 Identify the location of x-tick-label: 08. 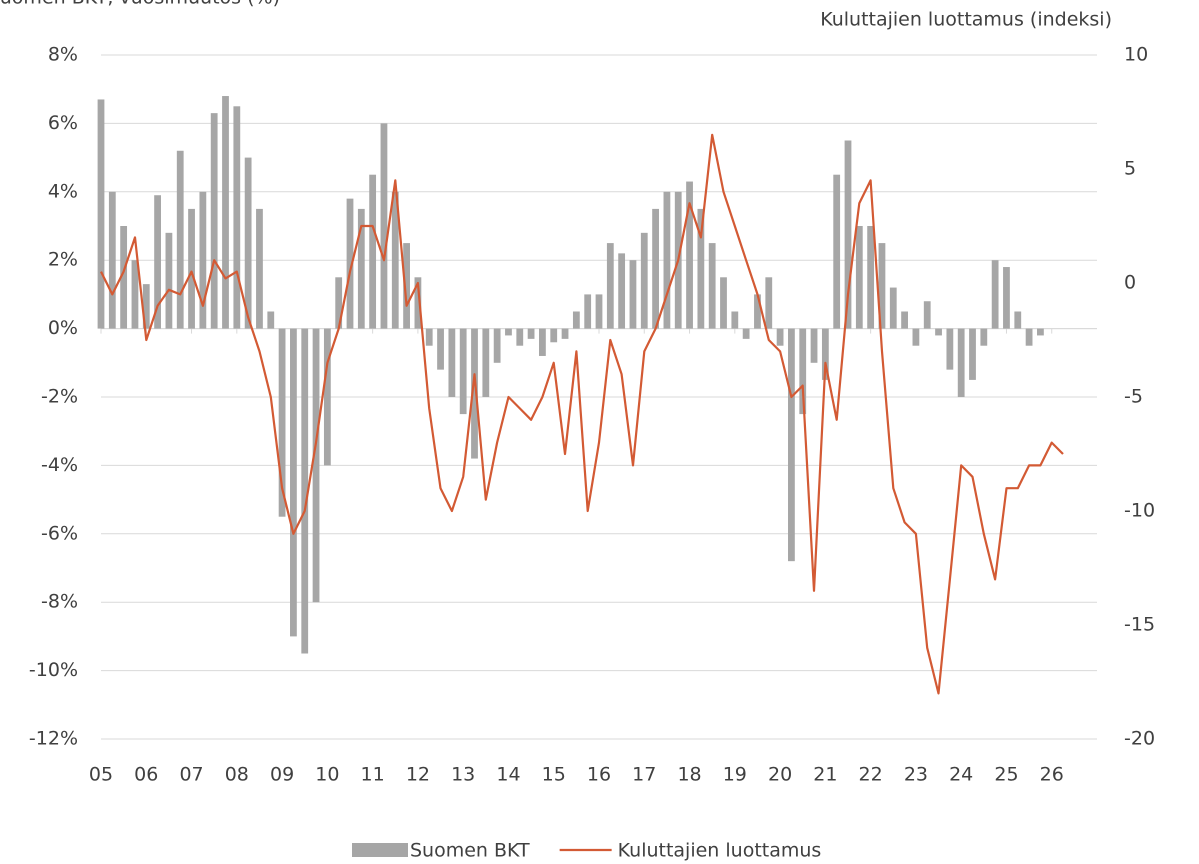
(237, 775).